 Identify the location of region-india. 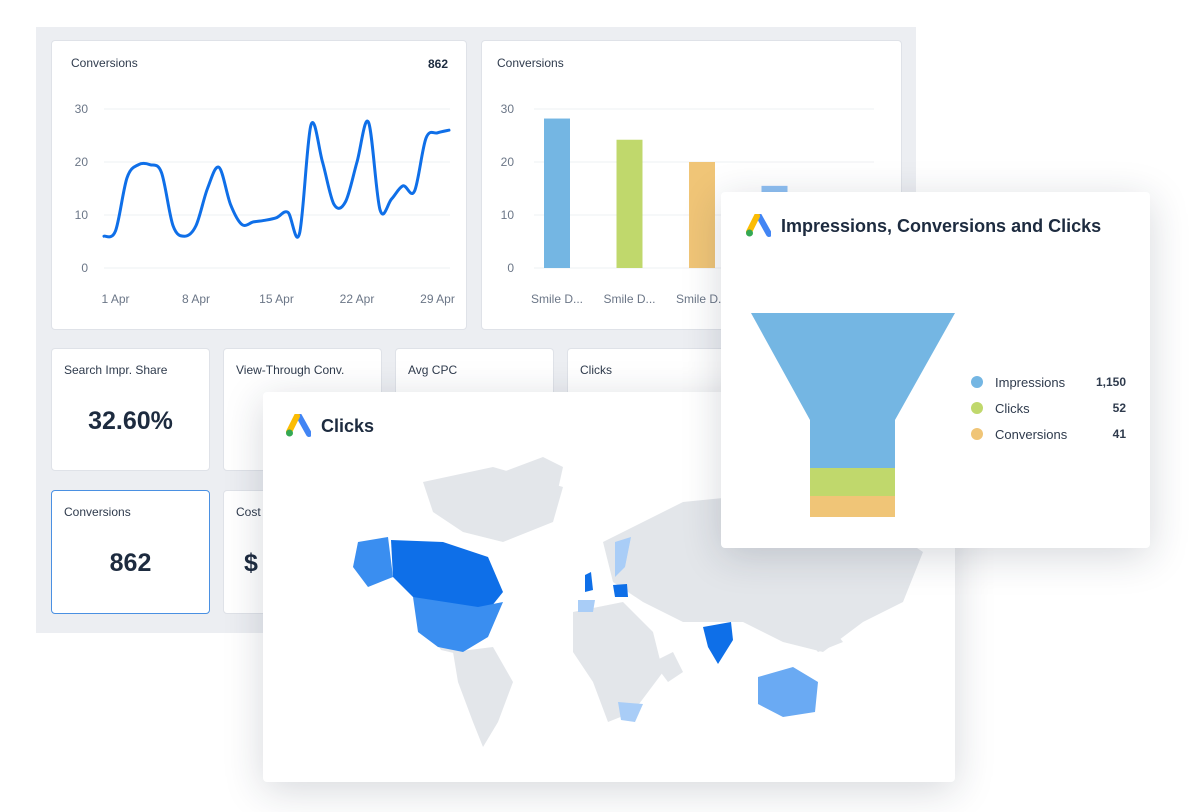
(718, 643).